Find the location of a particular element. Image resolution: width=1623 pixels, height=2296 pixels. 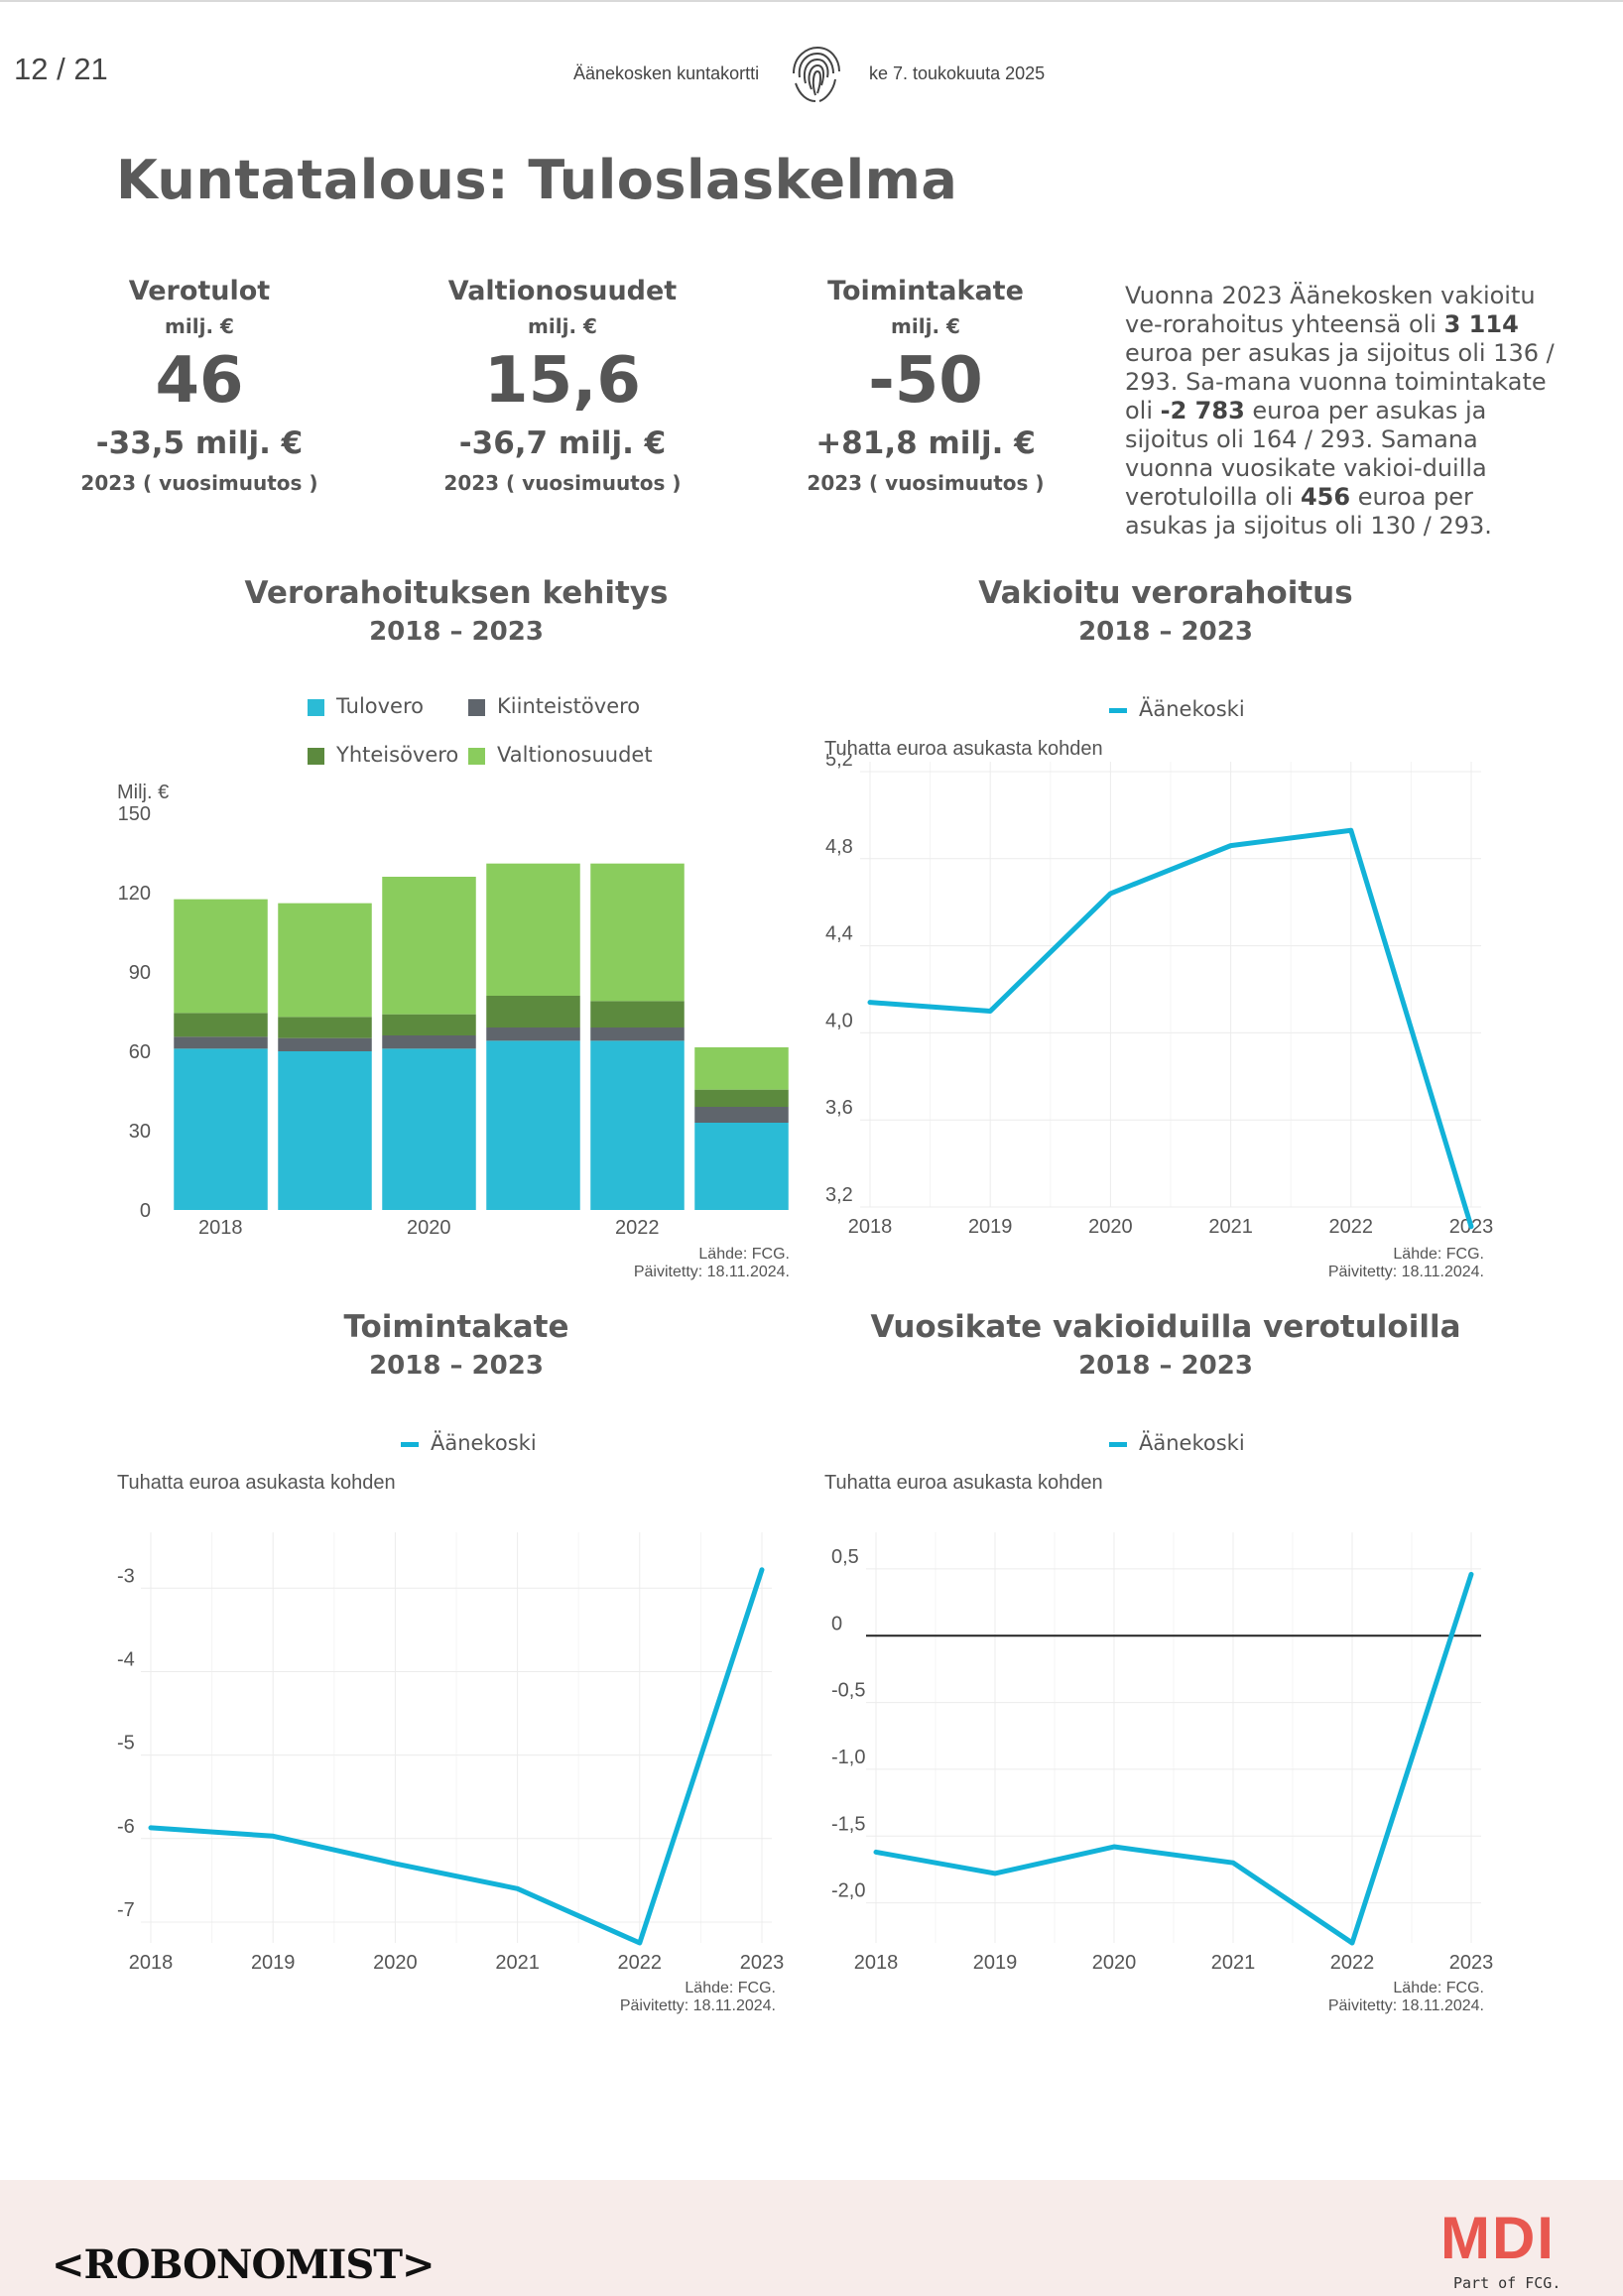

y-tick-label: 4,0 is located at coordinates (839, 1020).